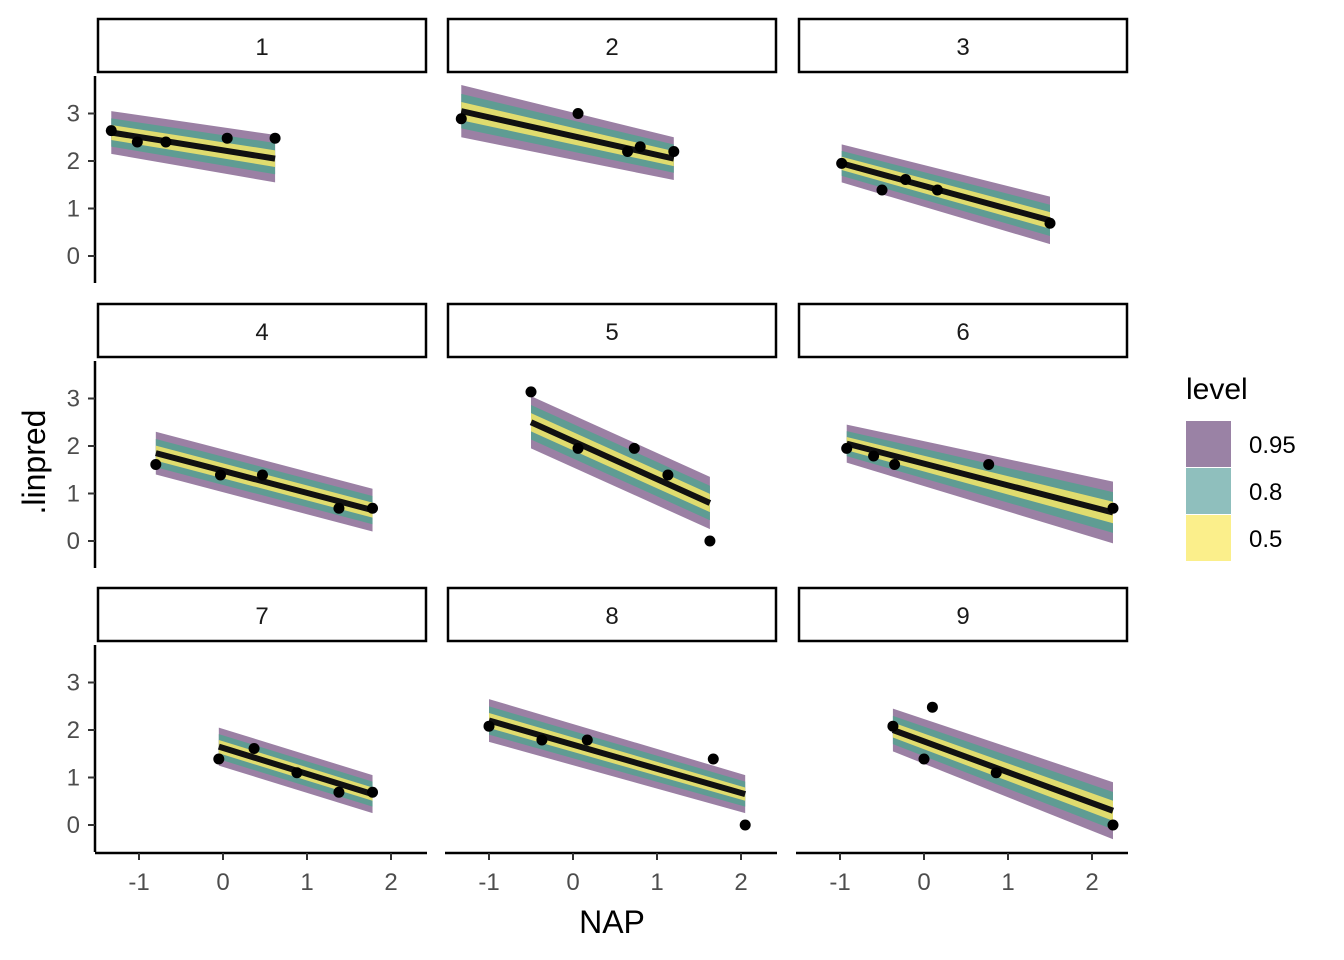 The height and width of the screenshot is (960, 1344). I want to click on facet-strip-label: 7, so click(261, 616).